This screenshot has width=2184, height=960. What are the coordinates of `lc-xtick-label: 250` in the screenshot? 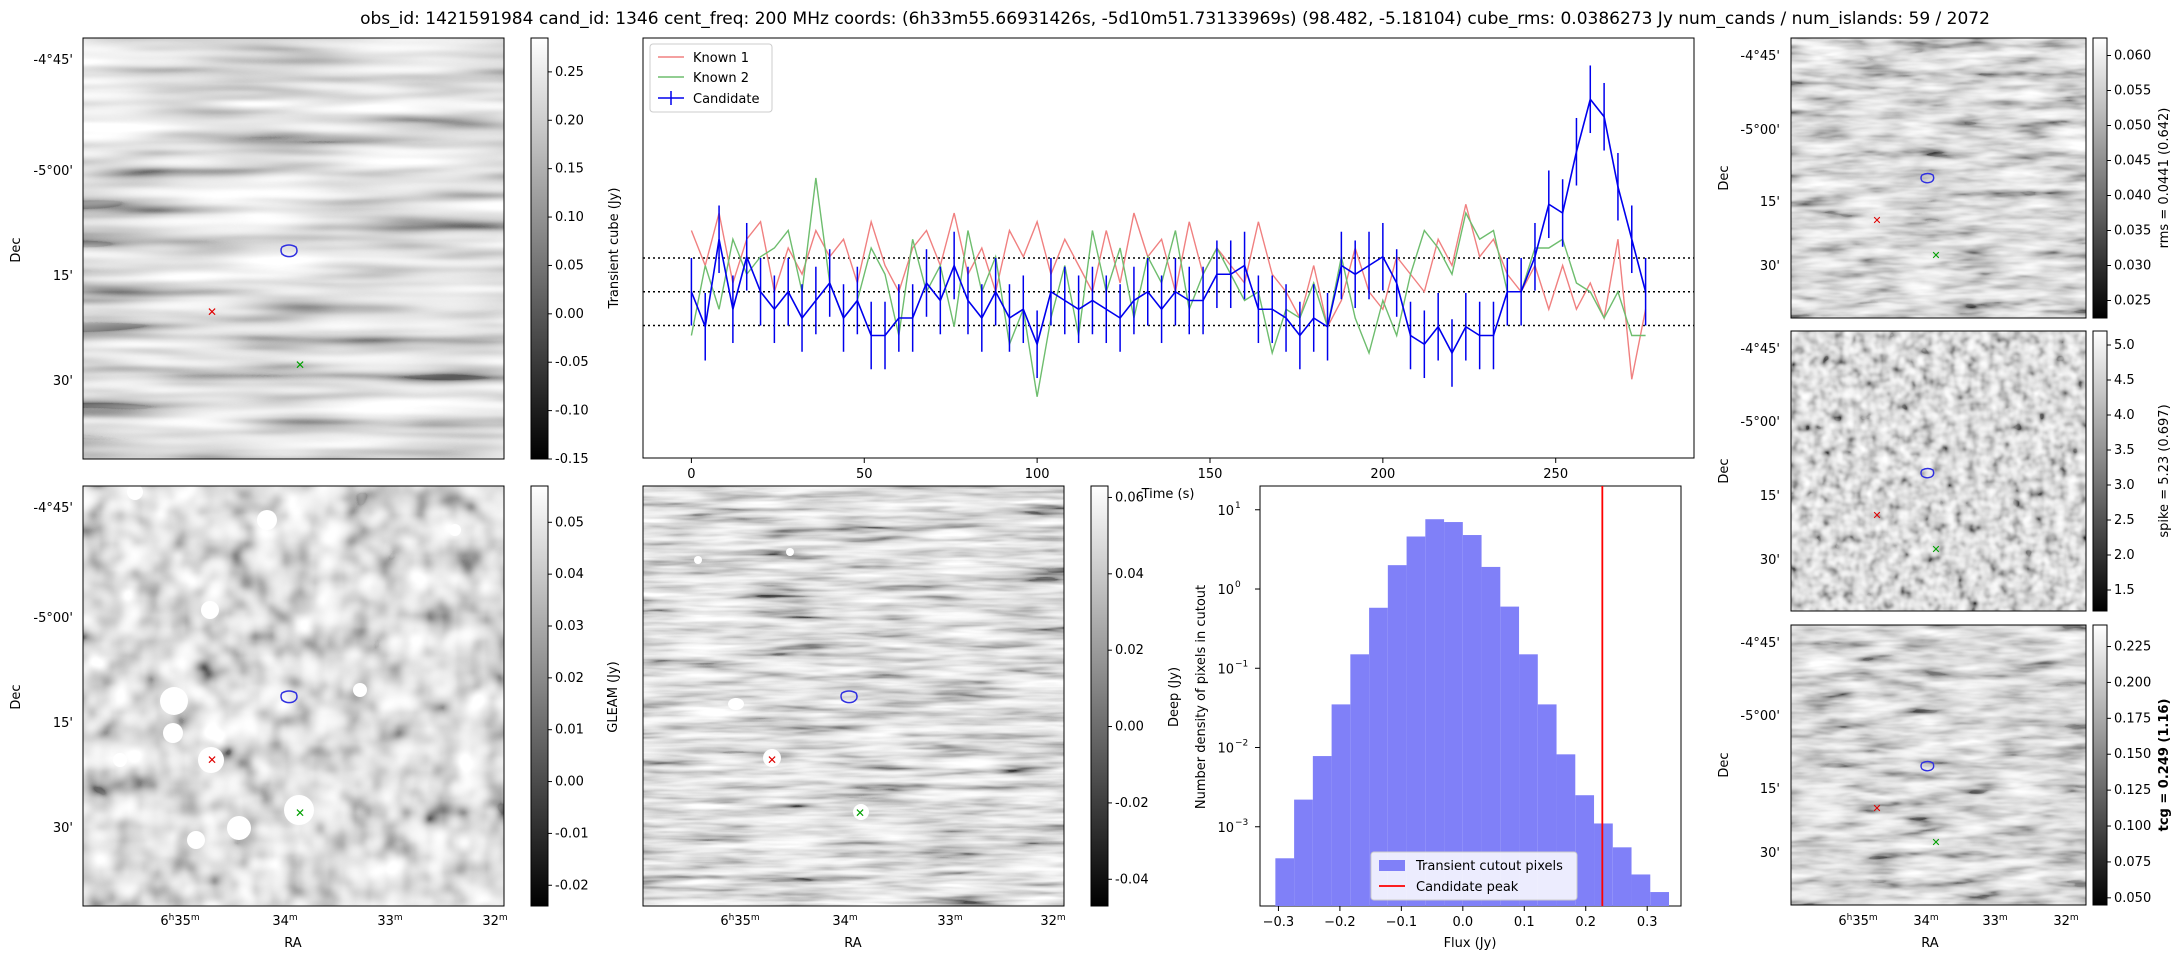 It's located at (1555, 474).